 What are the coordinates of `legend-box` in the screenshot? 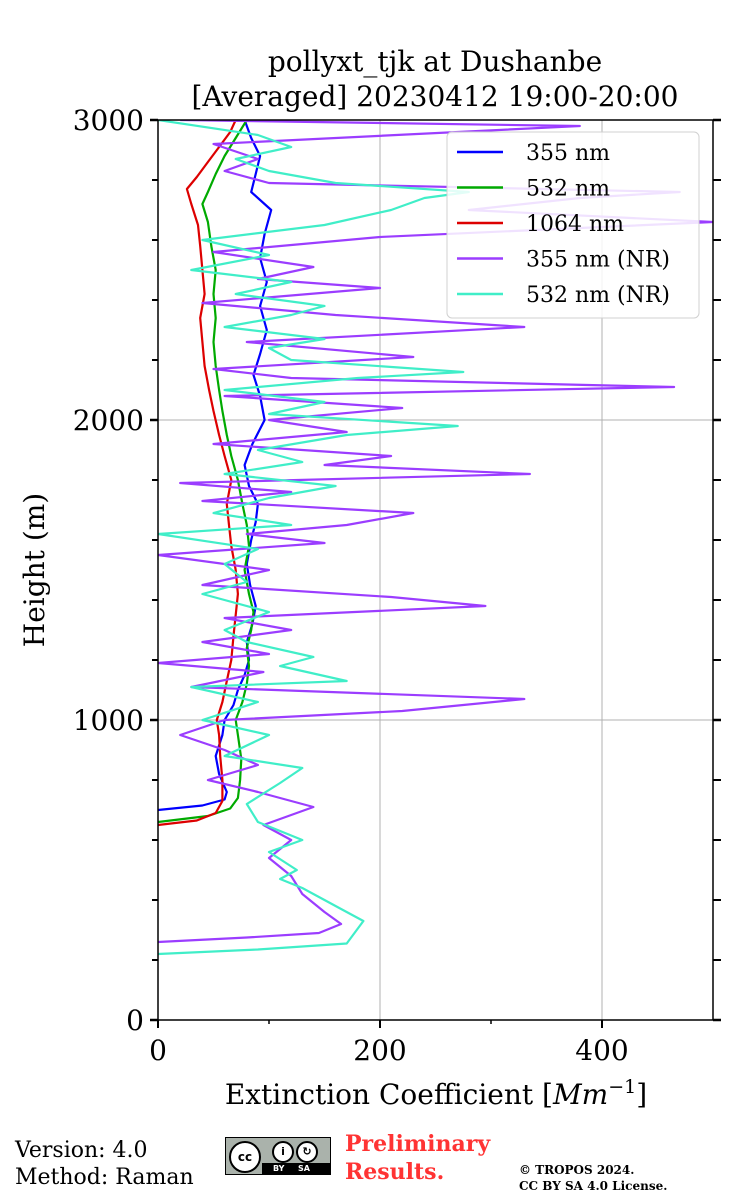 It's located at (573, 225).